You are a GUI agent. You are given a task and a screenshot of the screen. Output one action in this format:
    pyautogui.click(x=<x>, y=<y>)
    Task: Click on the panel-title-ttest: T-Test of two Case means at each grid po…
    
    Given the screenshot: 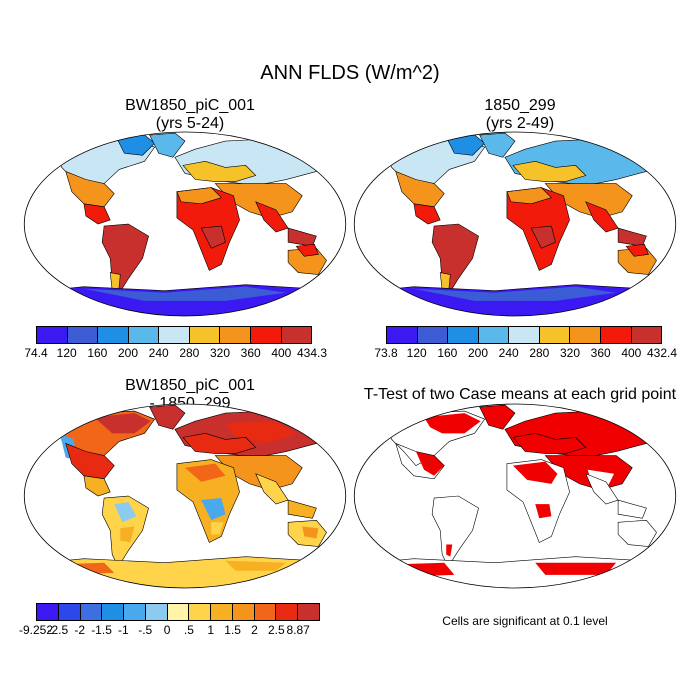 What is the action you would take?
    pyautogui.click(x=520, y=394)
    